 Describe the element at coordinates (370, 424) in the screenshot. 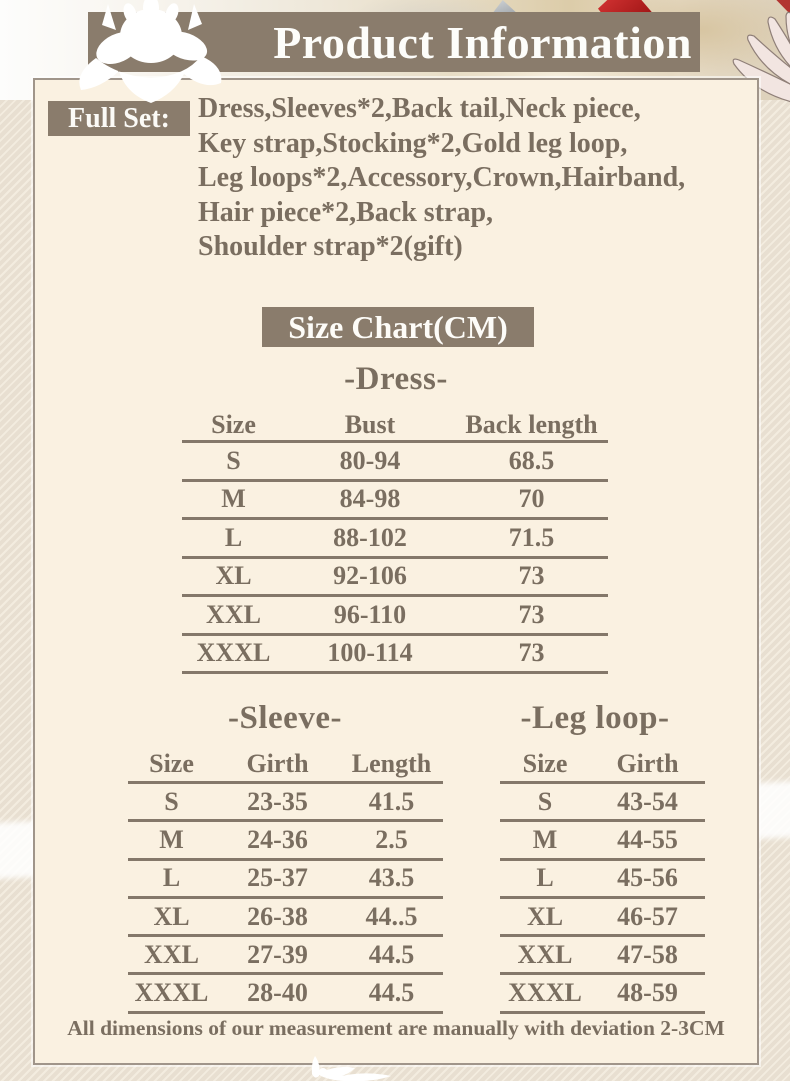

I see `column-header: Bust` at that location.